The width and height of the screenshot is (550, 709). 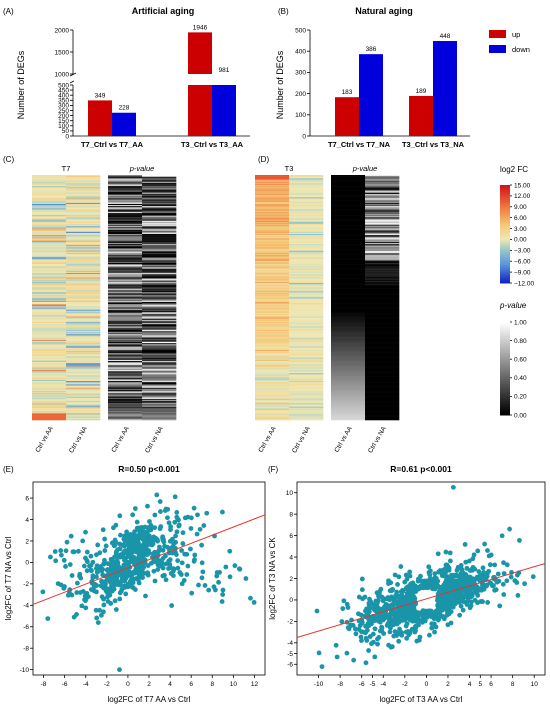 What do you see at coordinates (421, 600) in the screenshot?
I see `fit-line` at bounding box center [421, 600].